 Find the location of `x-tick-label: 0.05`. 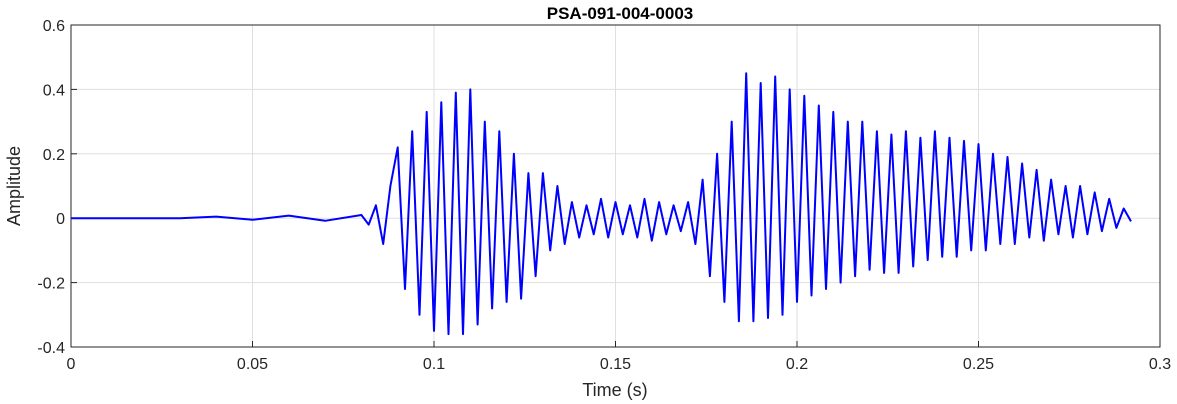

x-tick-label: 0.05 is located at coordinates (252, 364).